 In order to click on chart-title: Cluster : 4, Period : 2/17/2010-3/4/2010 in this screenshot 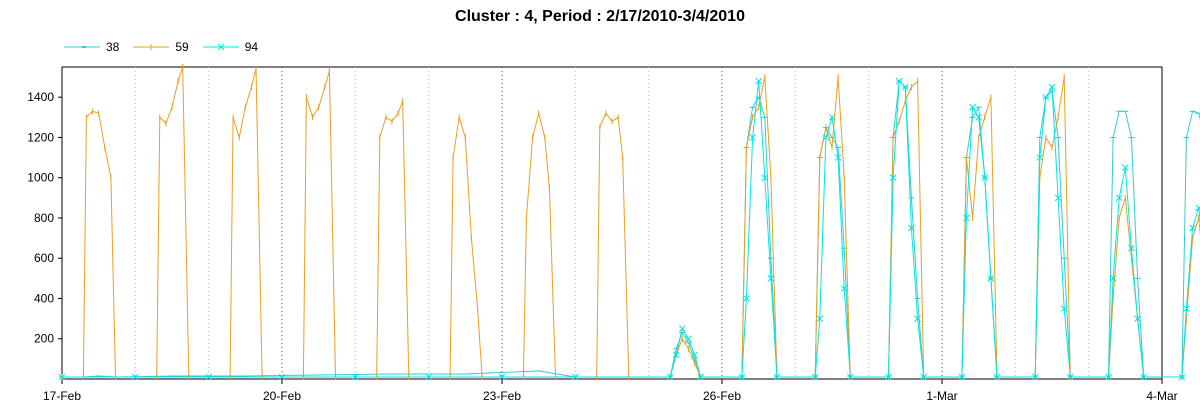, I will do `click(600, 16)`.